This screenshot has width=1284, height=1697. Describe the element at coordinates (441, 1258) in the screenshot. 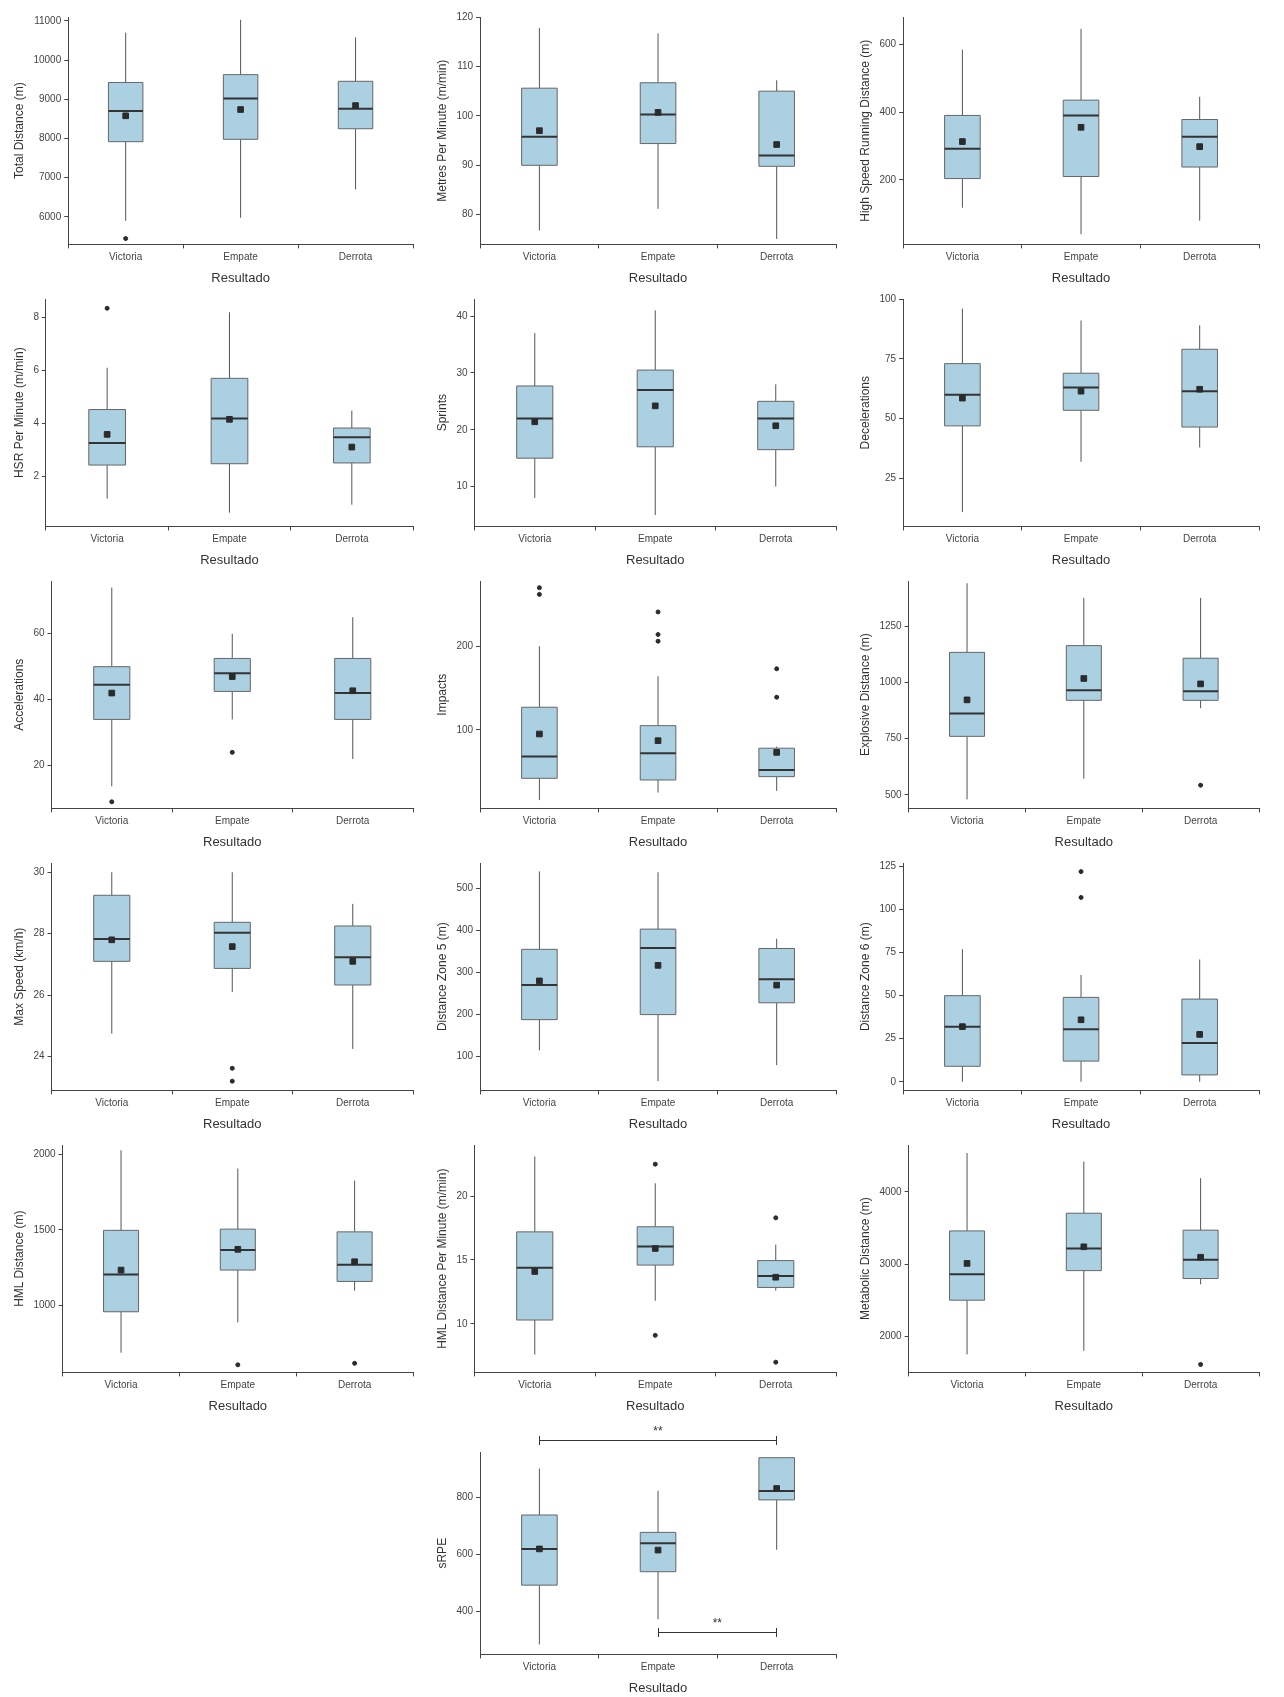

I see `y-axis-title: HML Distance Per Minute (m/min)` at that location.